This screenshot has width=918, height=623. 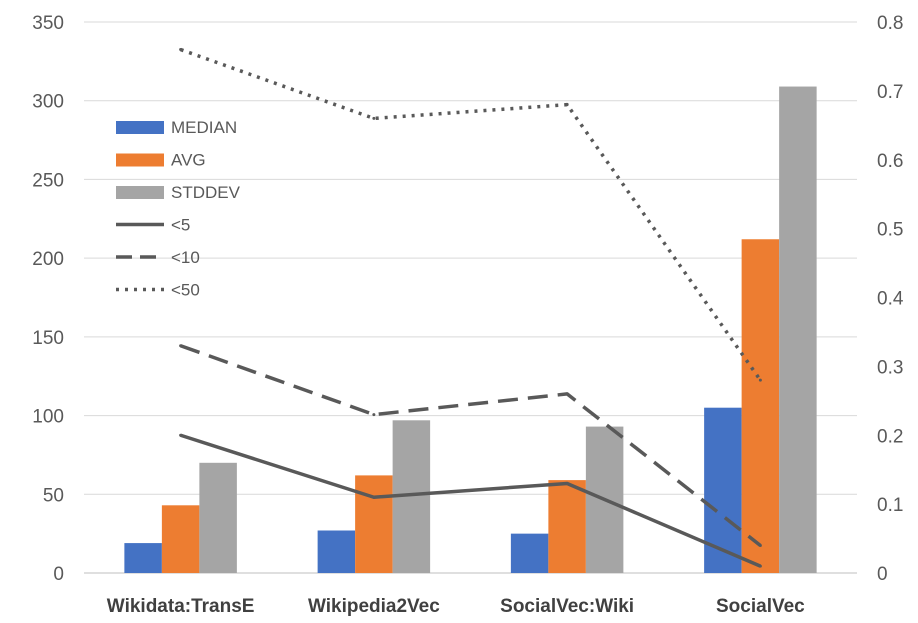 I want to click on left-axis-tick-label: 100, so click(x=48, y=417).